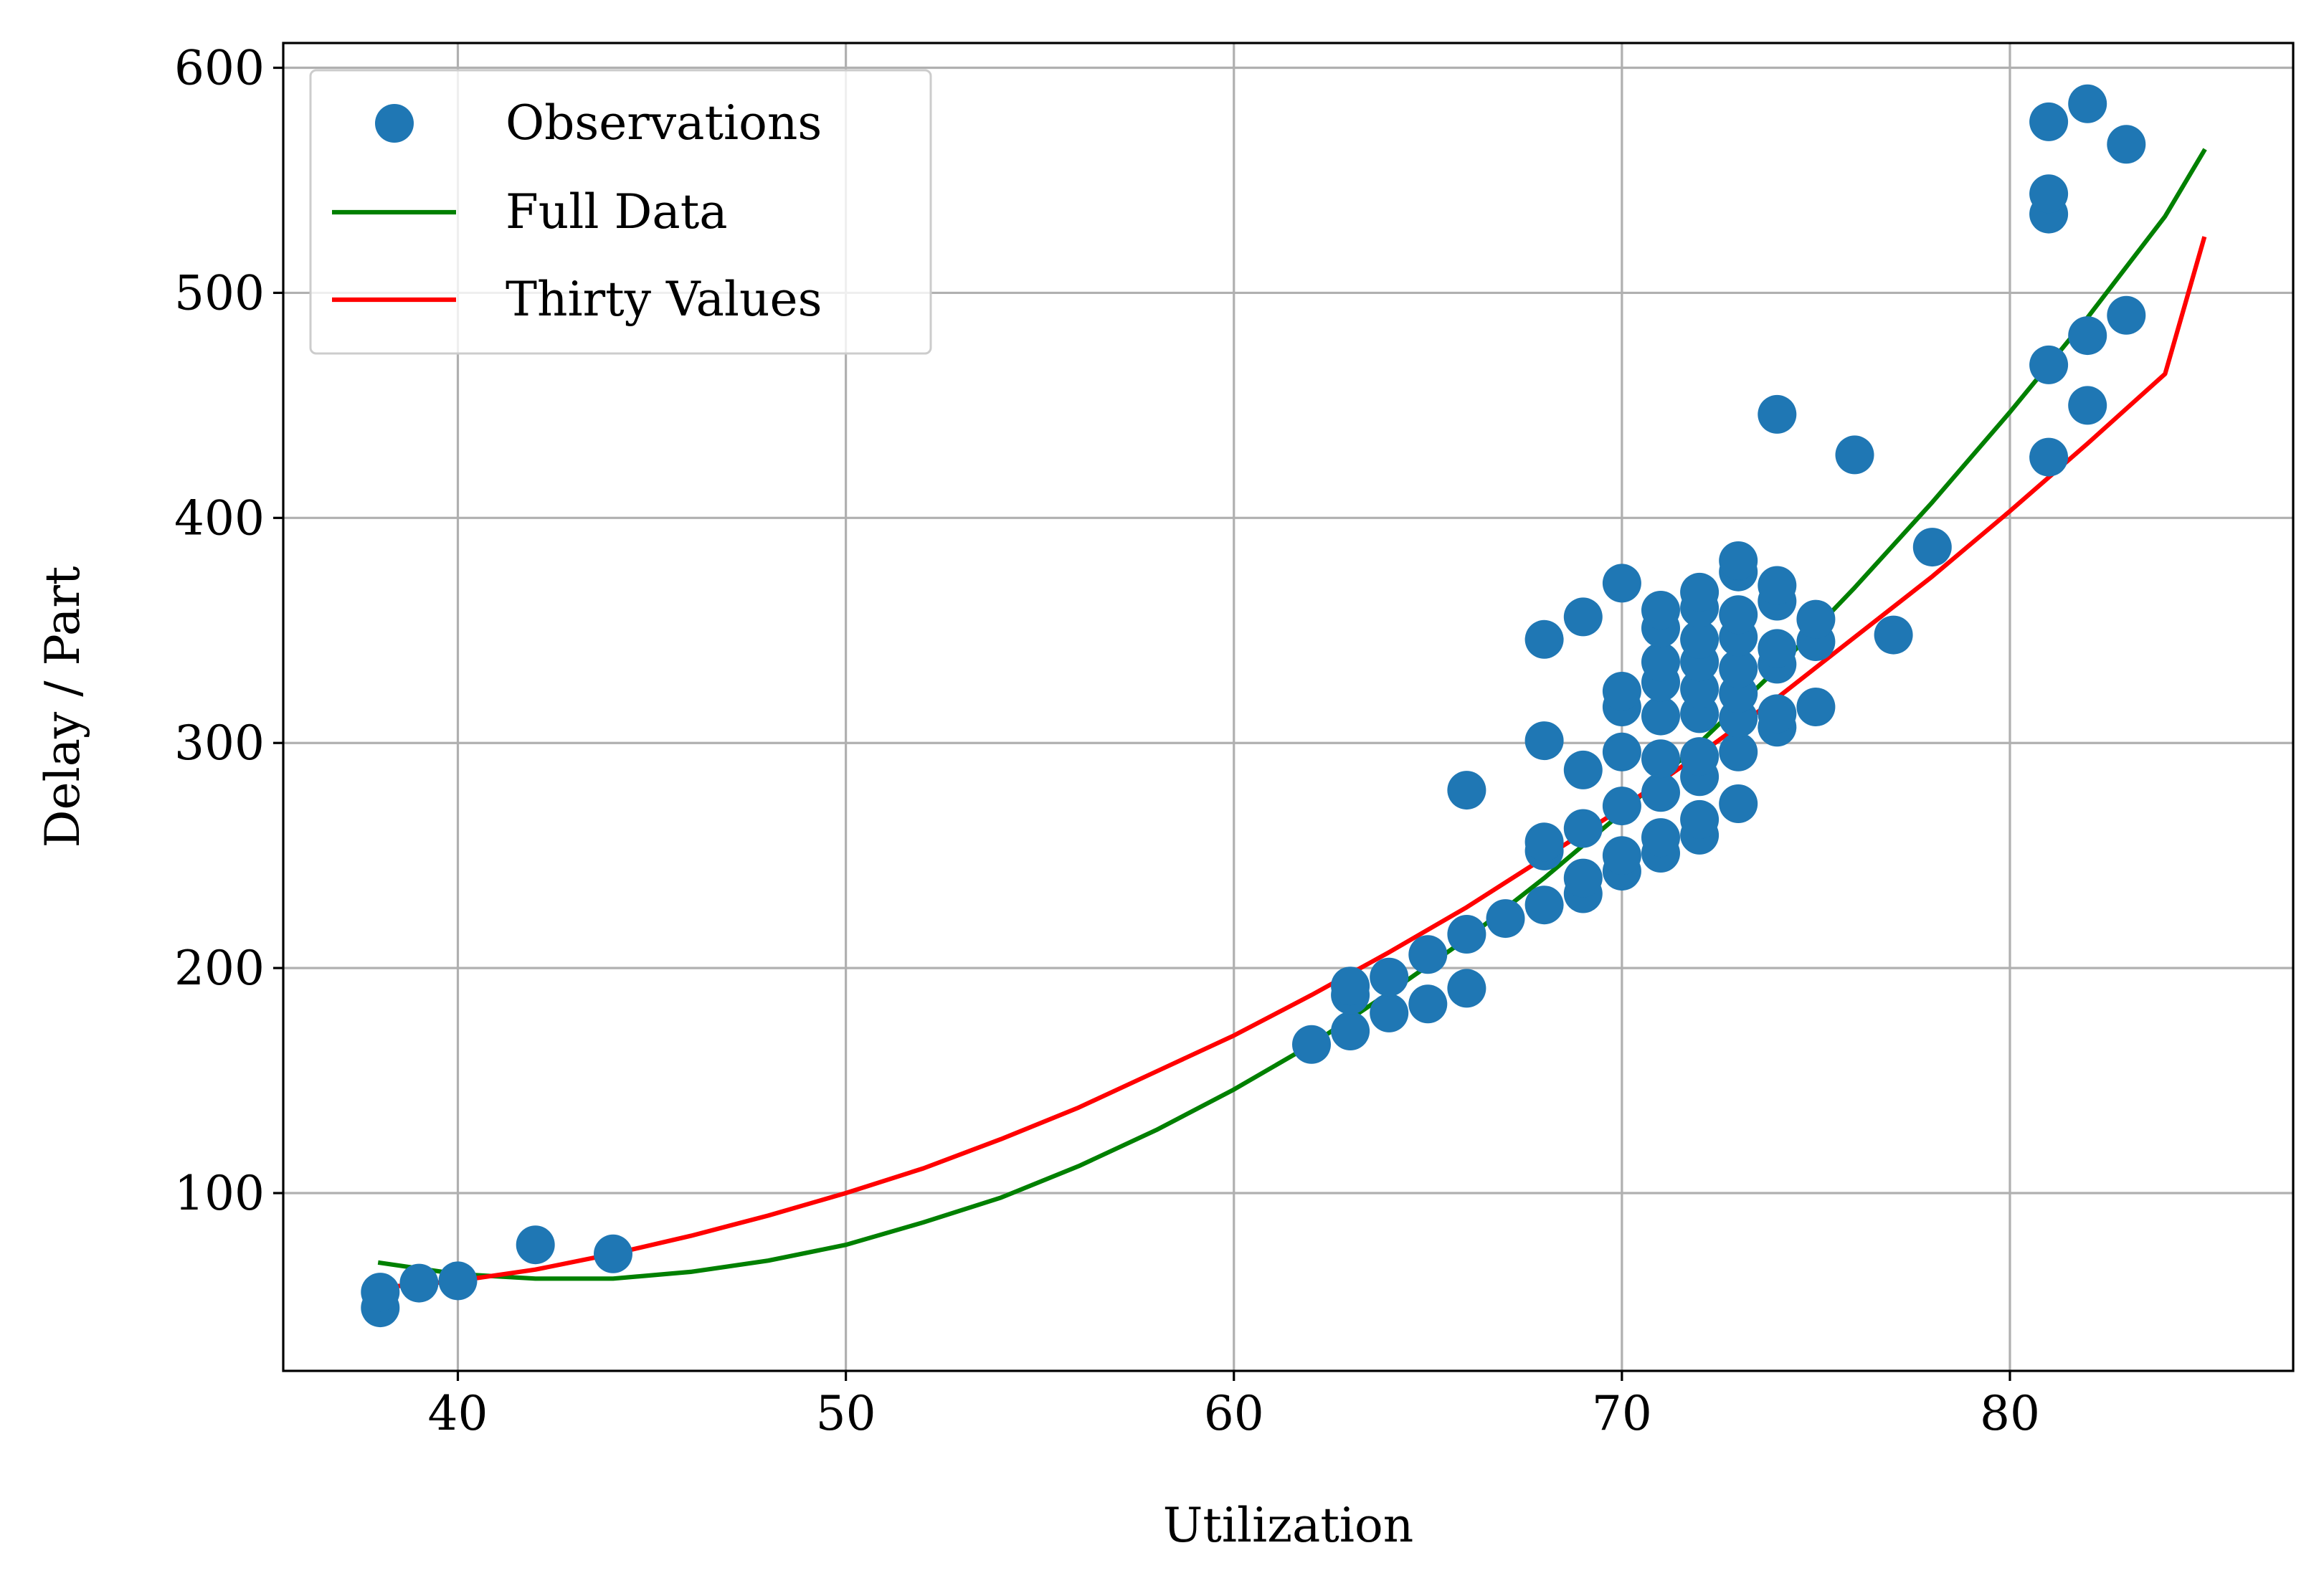  What do you see at coordinates (1234, 1414) in the screenshot?
I see `x-tick-label: 60` at bounding box center [1234, 1414].